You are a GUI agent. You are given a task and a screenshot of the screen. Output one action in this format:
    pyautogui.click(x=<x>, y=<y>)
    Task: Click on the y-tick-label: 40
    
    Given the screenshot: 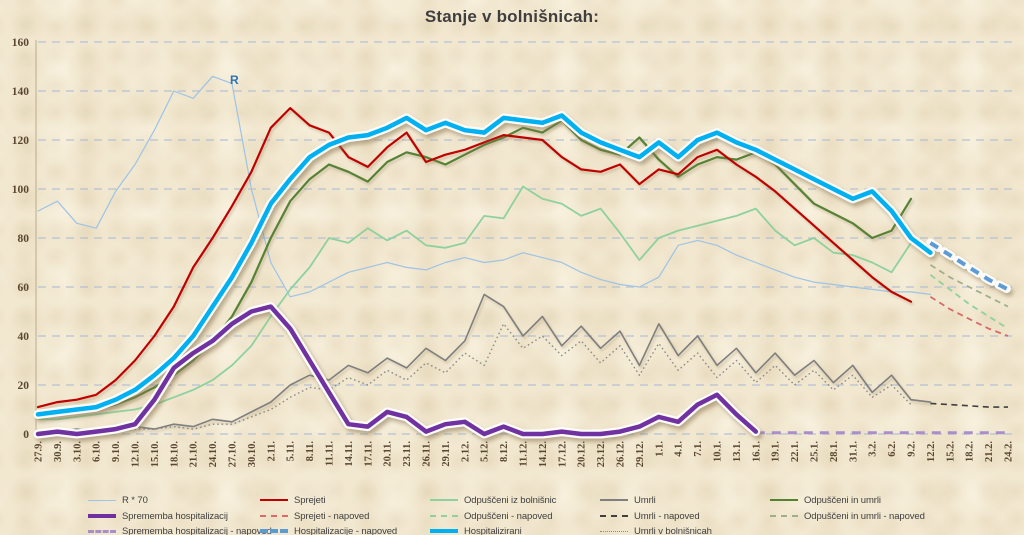 What is the action you would take?
    pyautogui.click(x=24, y=337)
    